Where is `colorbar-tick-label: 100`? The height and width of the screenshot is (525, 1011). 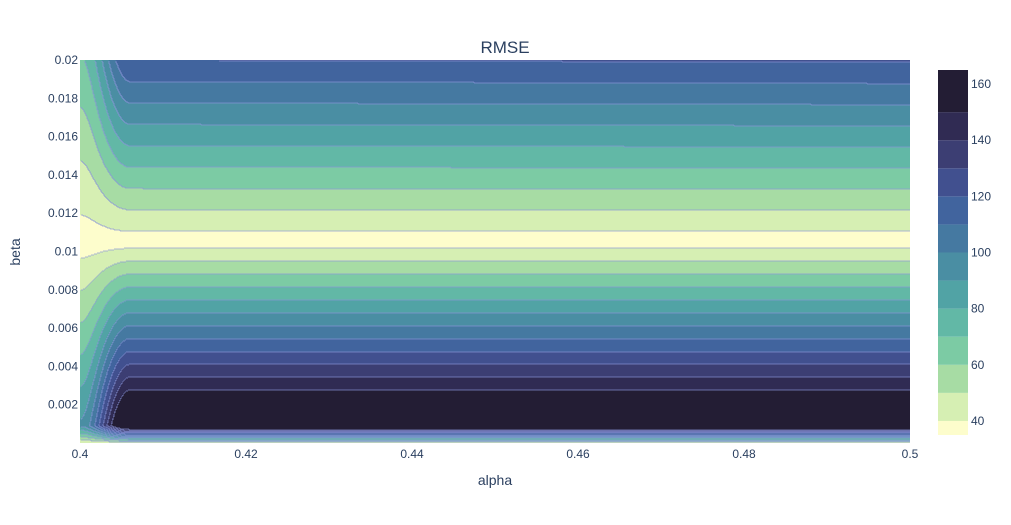 colorbar-tick-label: 100 is located at coordinates (981, 253).